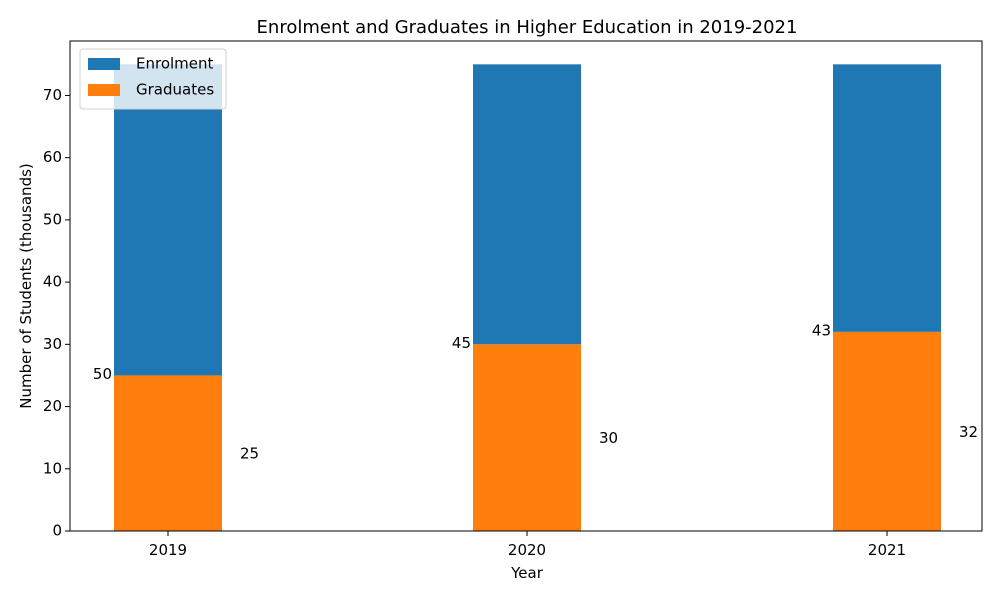  Describe the element at coordinates (26, 286) in the screenshot. I see `y-axis-label: Number of Students (thousands)` at that location.